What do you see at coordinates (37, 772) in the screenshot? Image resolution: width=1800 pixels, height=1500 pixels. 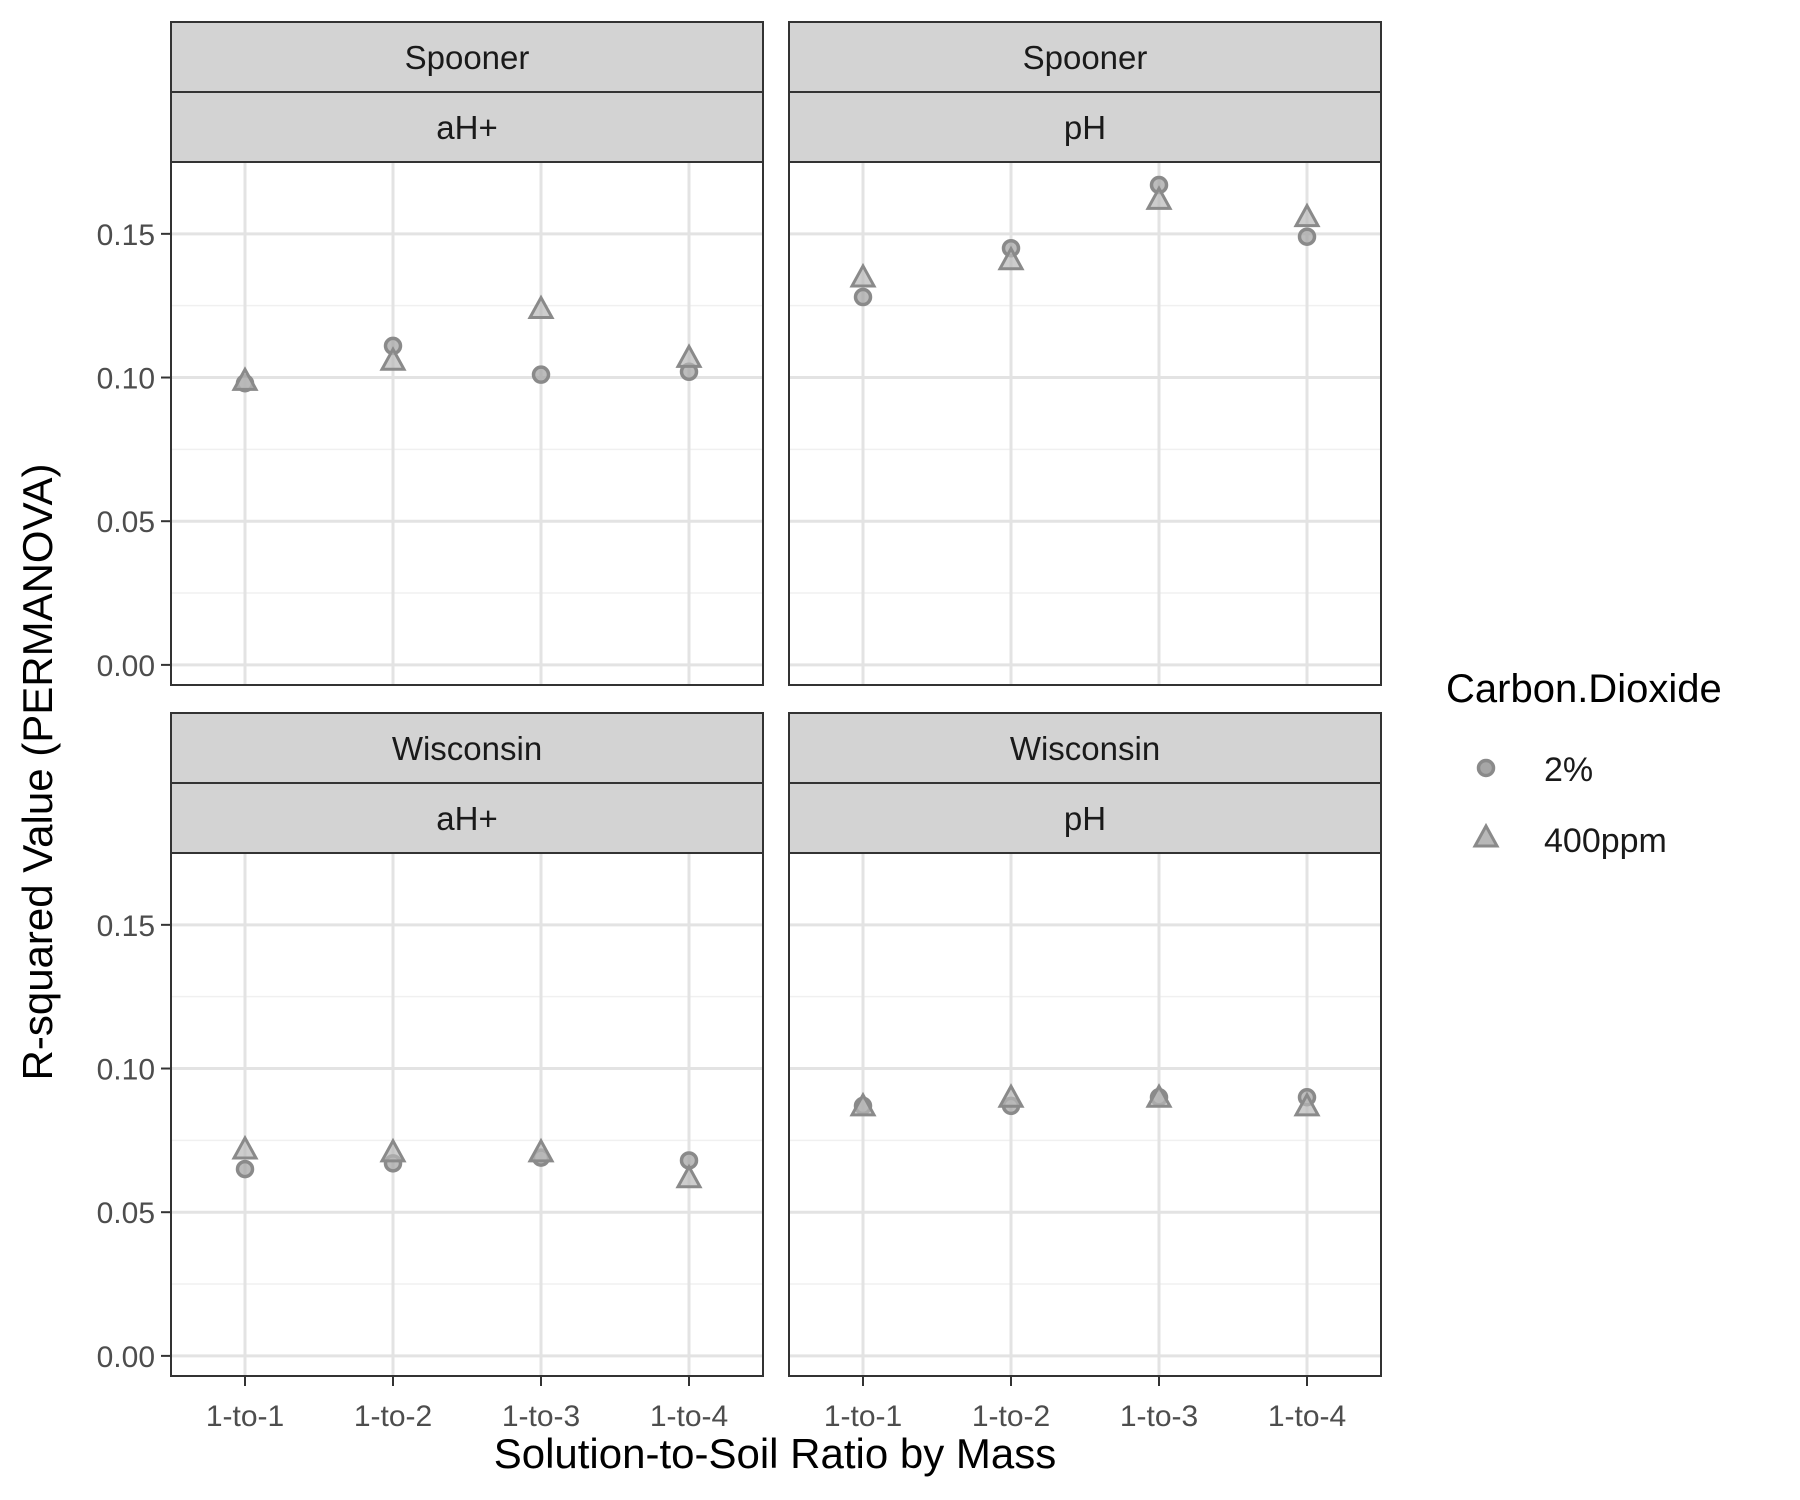 I see `y-axis-label: R-squared Value (PERMANOVA)` at bounding box center [37, 772].